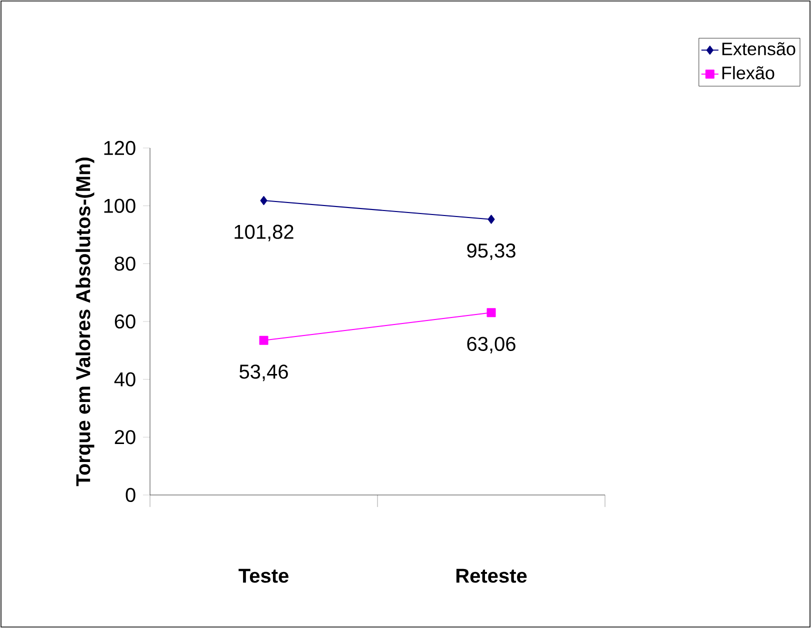 Image resolution: width=811 pixels, height=628 pixels. I want to click on legend-label: Flexão, so click(748, 73).